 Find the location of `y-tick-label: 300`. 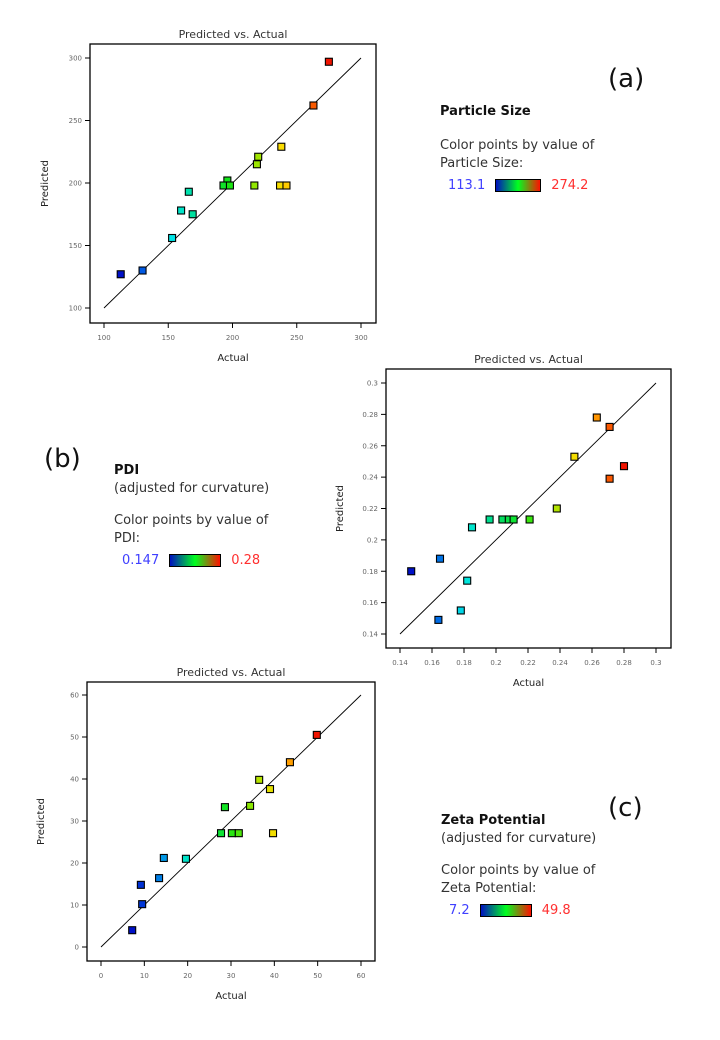

y-tick-label: 300 is located at coordinates (75, 59).